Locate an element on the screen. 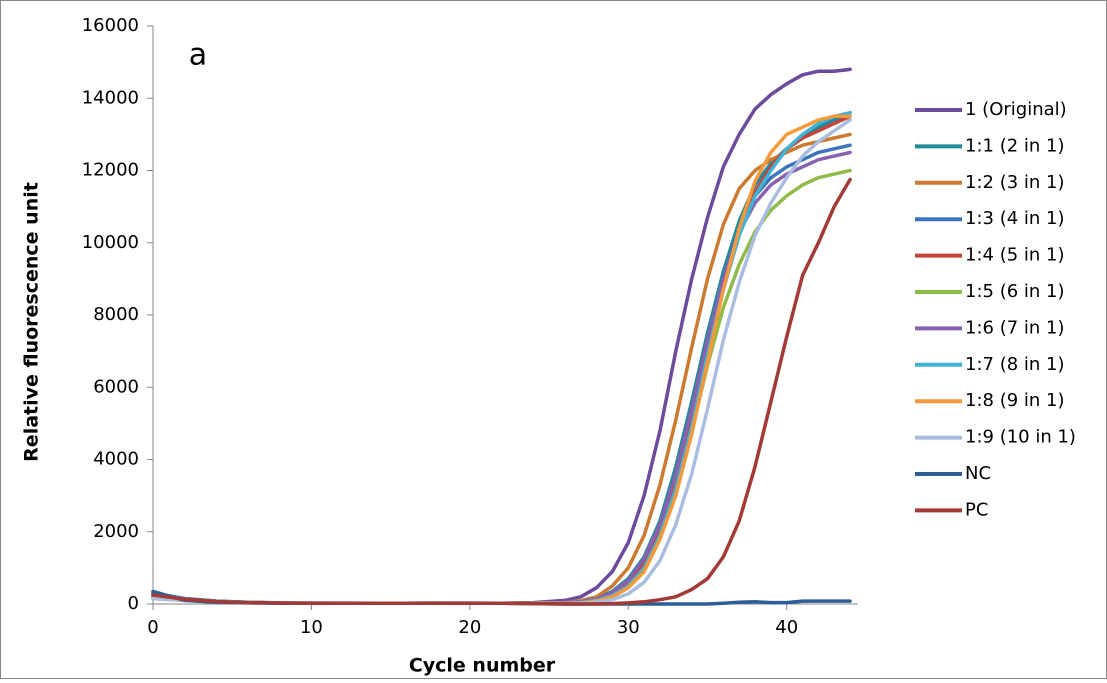 The image size is (1107, 683). y-tick-label: 10000 is located at coordinates (110, 242).